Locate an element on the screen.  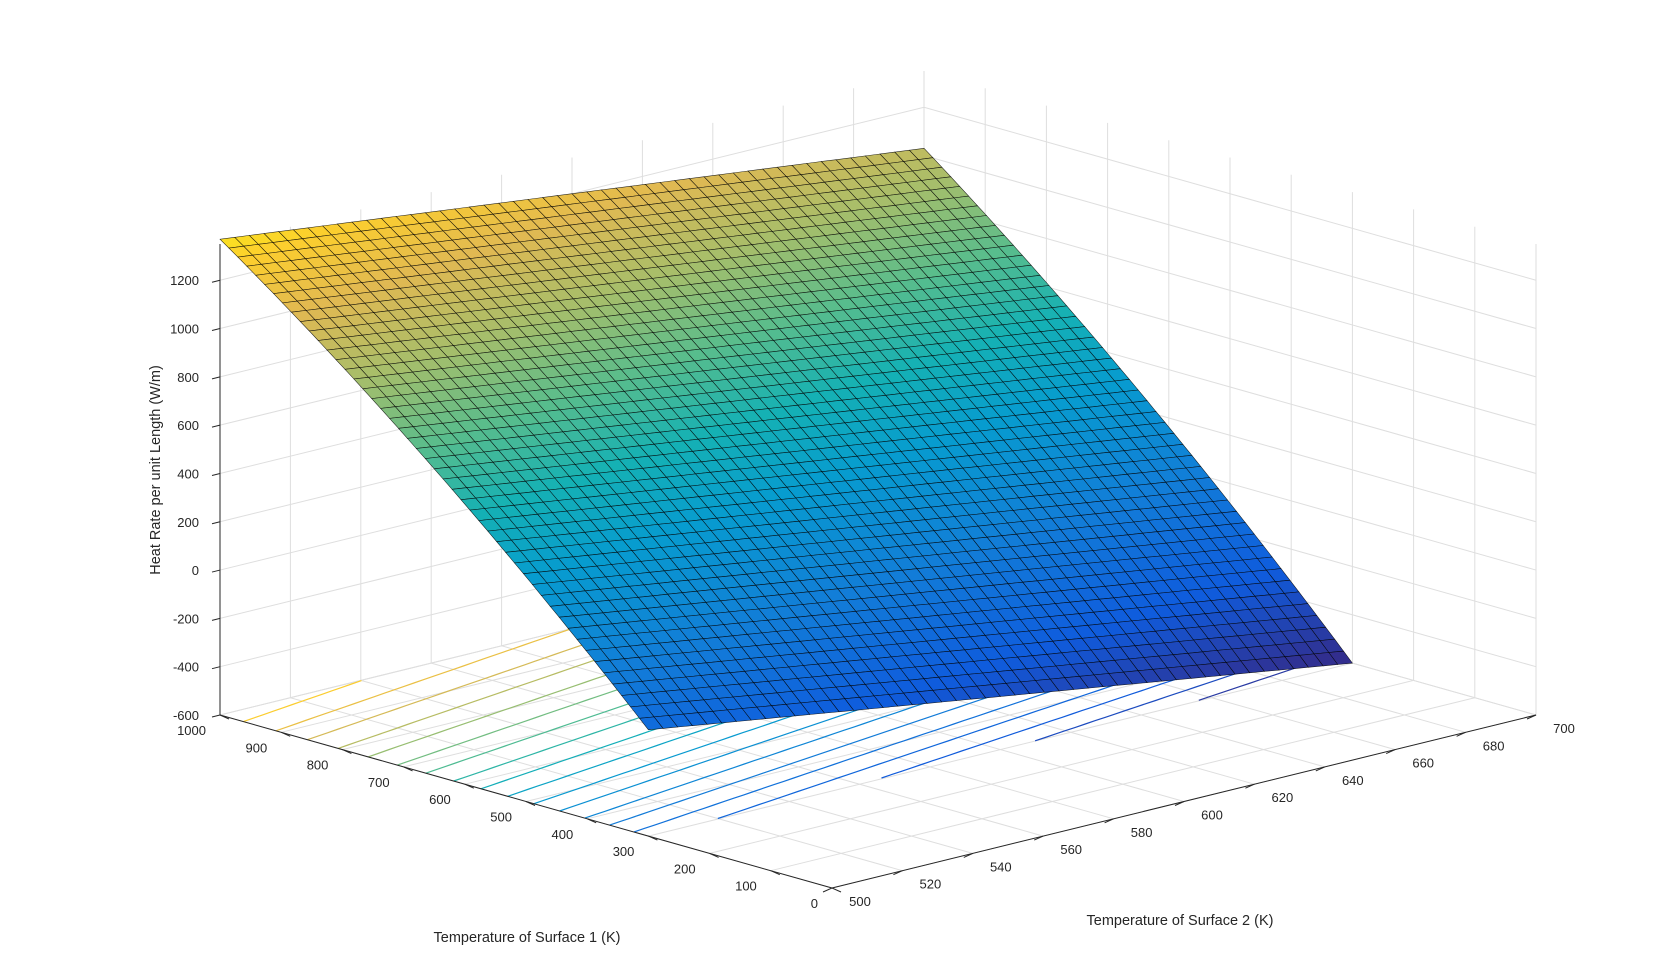
z-tick-label: 400 is located at coordinates (188, 473).